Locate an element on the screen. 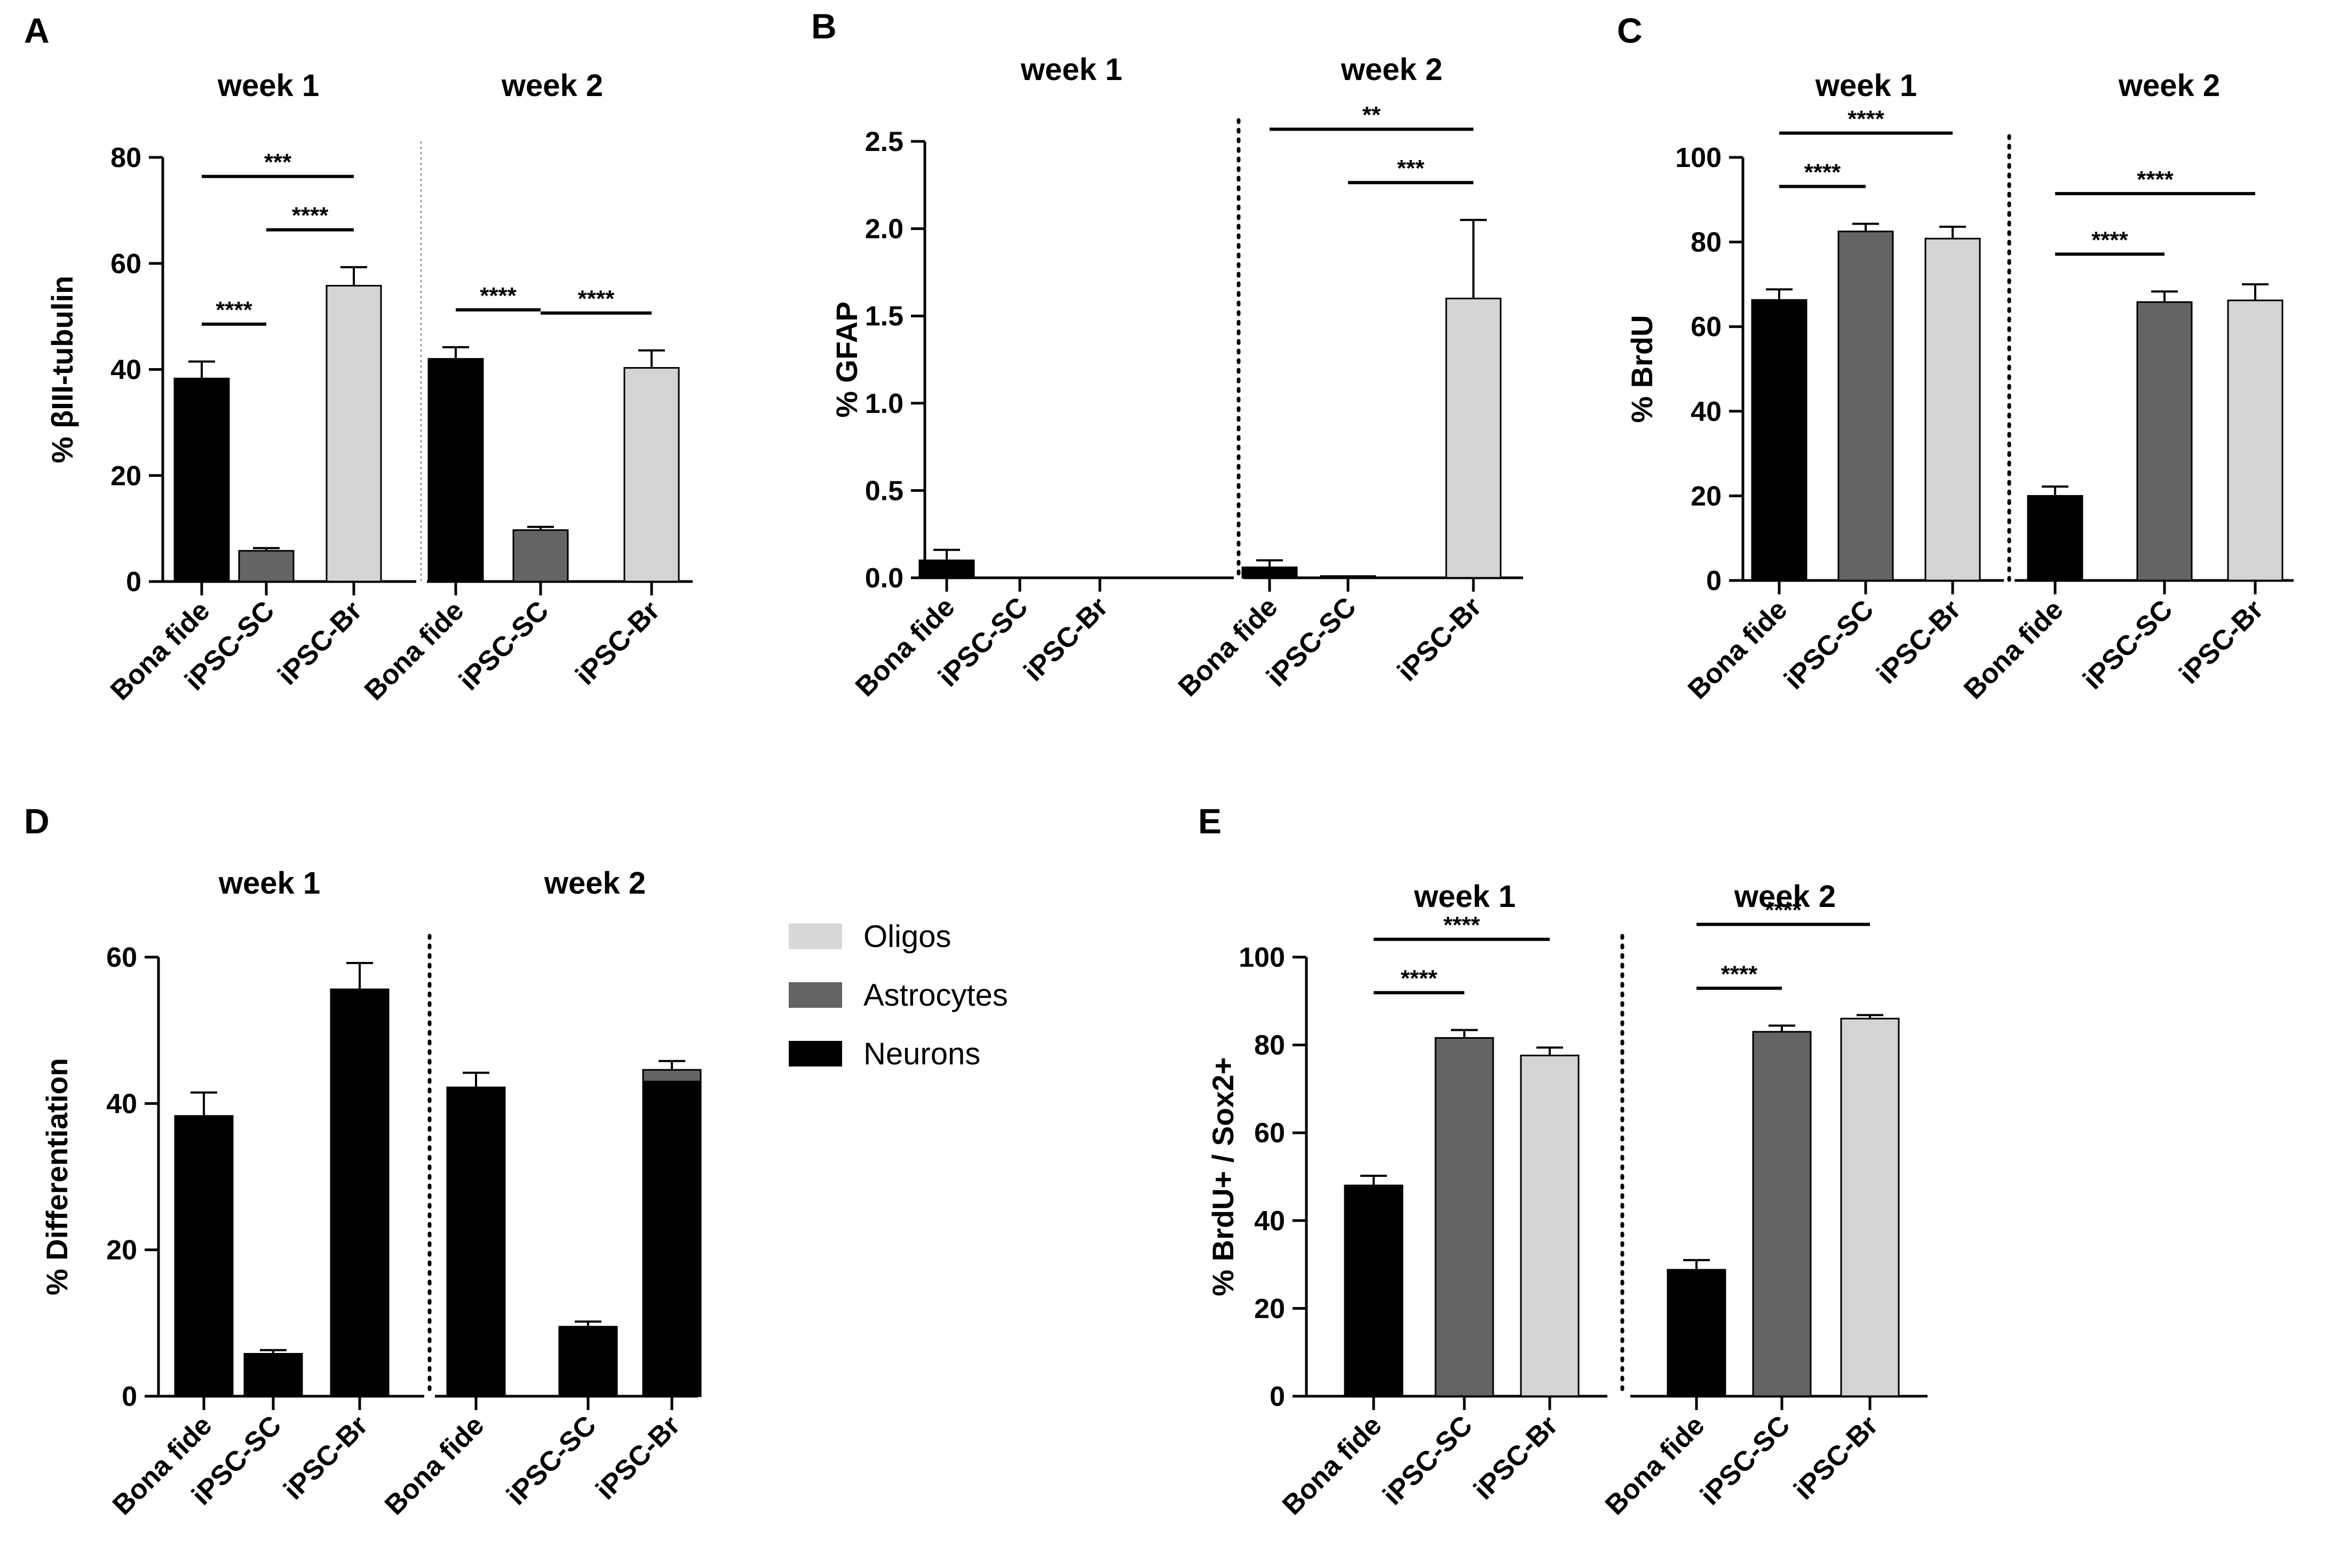 The width and height of the screenshot is (2331, 1568). panel-letter: E is located at coordinates (1210, 821).